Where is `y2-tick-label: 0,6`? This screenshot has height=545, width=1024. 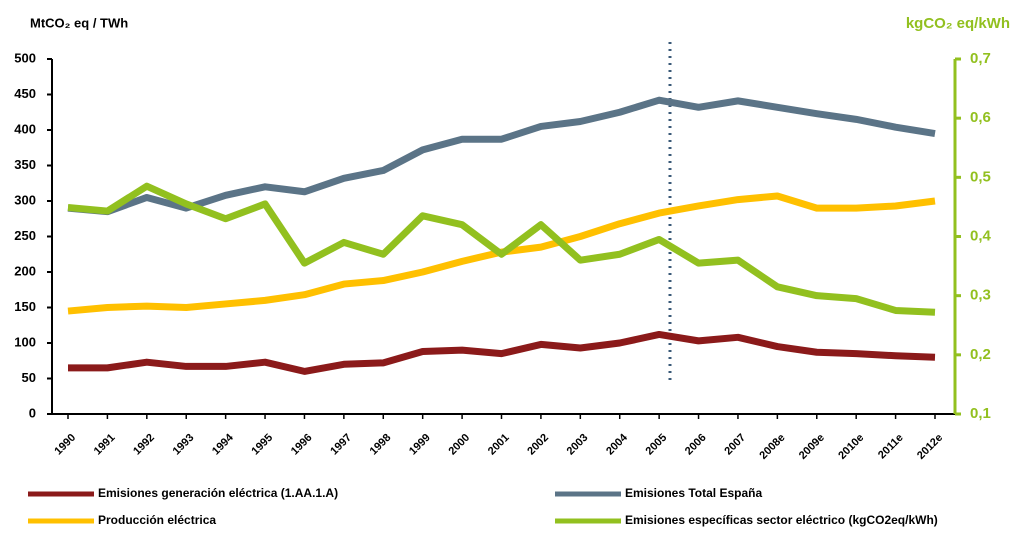
y2-tick-label: 0,6 is located at coordinates (980, 117).